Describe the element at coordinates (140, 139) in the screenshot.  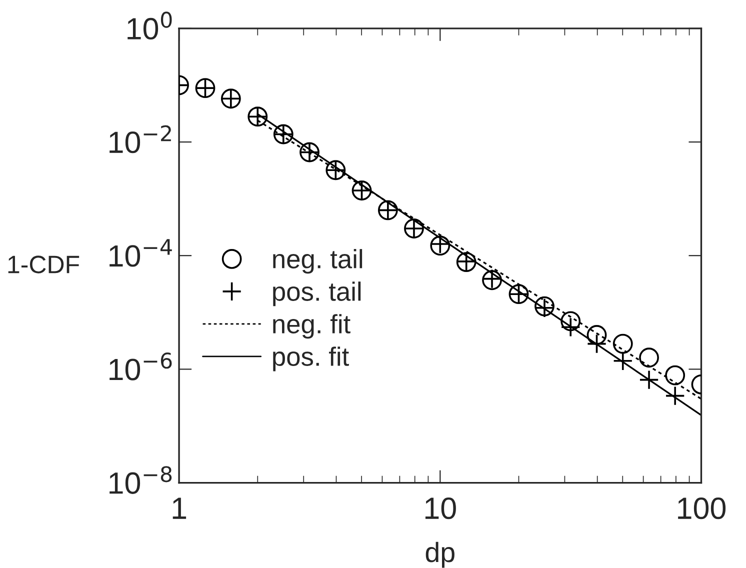
I see `y-tick-label: 10$^{−2}$` at that location.